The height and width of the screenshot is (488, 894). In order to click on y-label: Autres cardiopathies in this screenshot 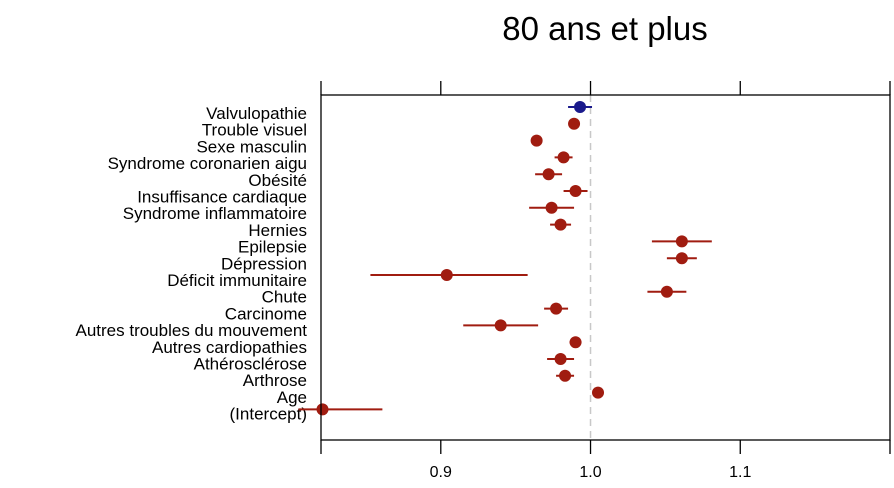, I will do `click(229, 347)`.